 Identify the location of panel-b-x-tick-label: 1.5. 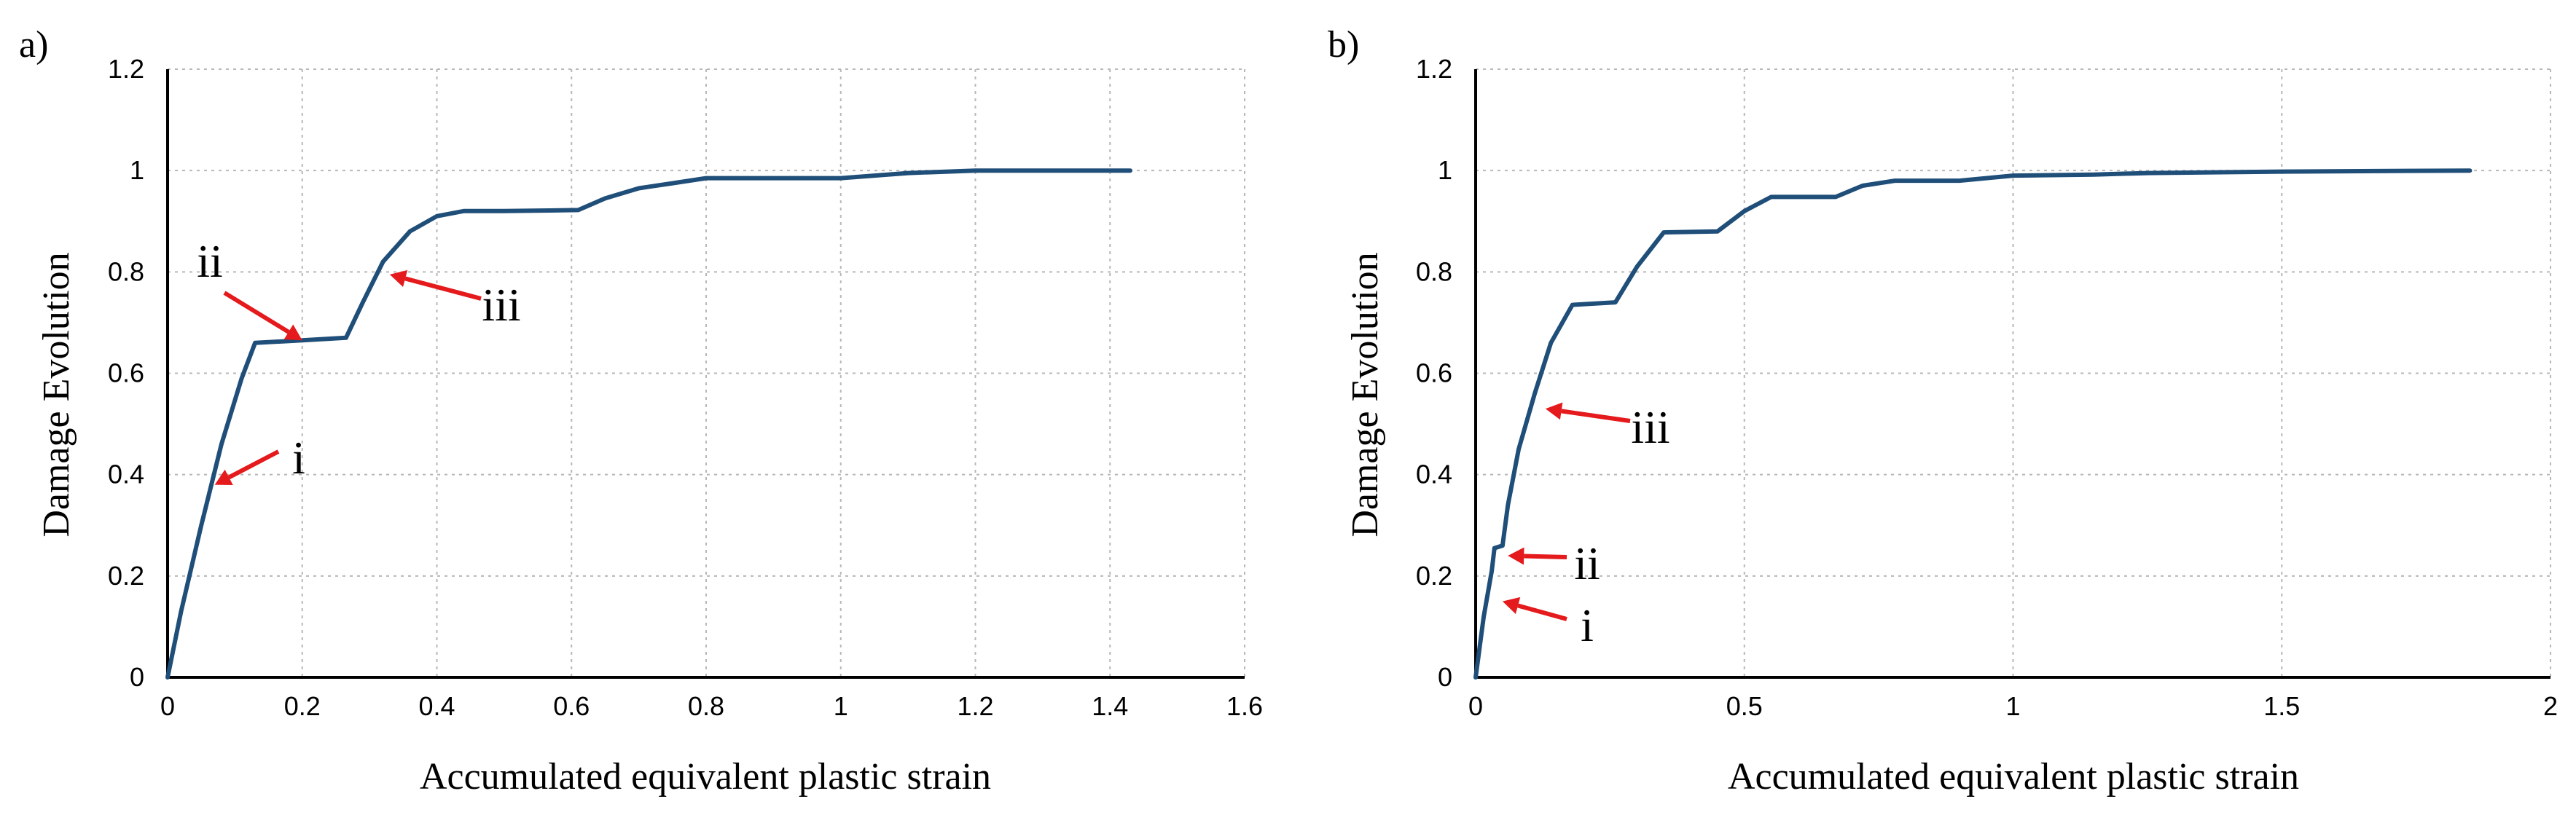
(2281, 706).